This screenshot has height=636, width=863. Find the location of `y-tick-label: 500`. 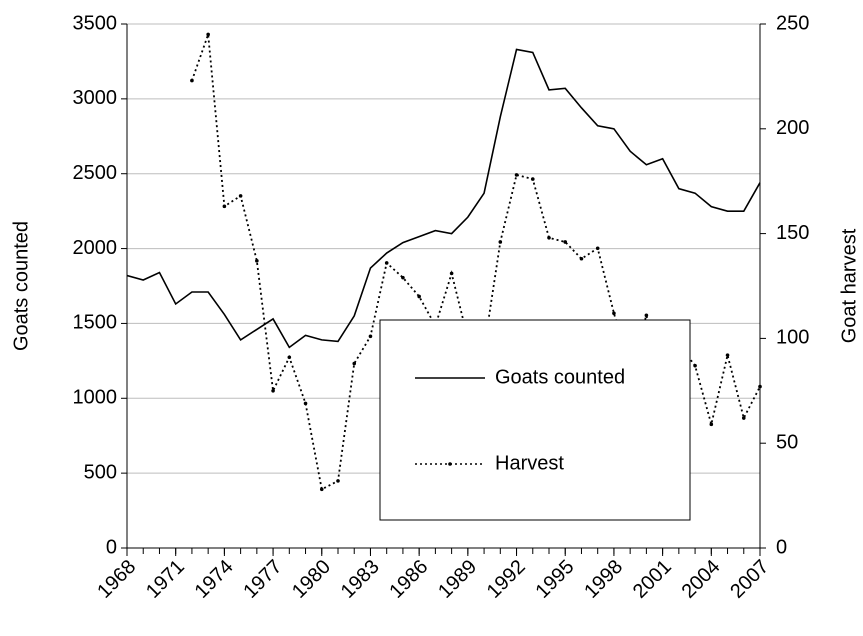

y-tick-label: 500 is located at coordinates (100, 472).